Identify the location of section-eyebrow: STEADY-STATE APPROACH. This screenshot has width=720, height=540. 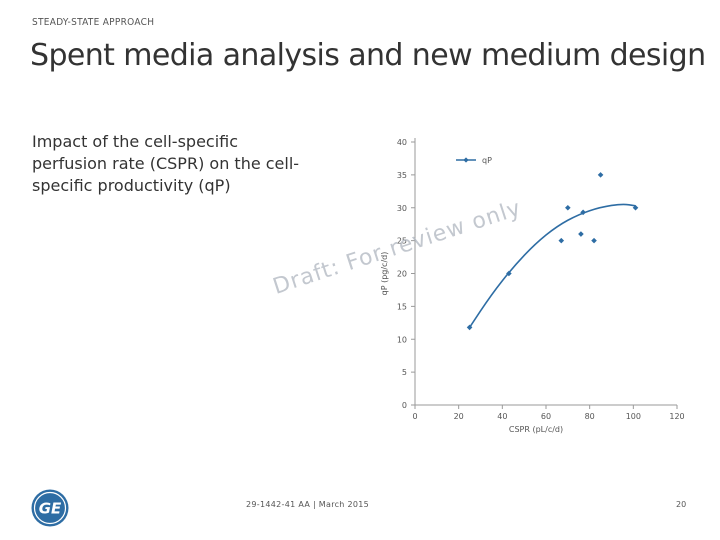
(93, 22).